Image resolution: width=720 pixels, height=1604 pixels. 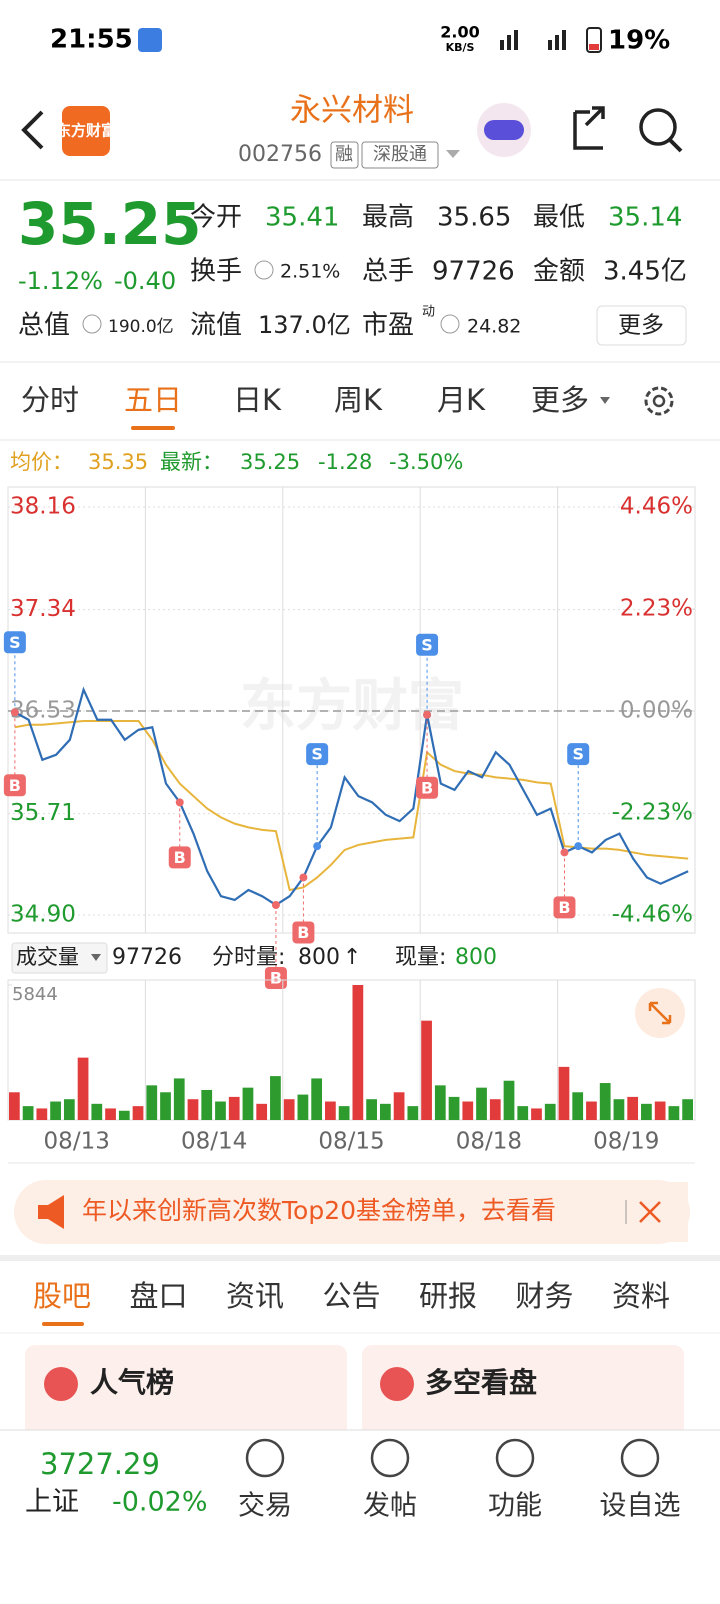 What do you see at coordinates (459, 32) in the screenshot?
I see `net-speed: 2.00` at bounding box center [459, 32].